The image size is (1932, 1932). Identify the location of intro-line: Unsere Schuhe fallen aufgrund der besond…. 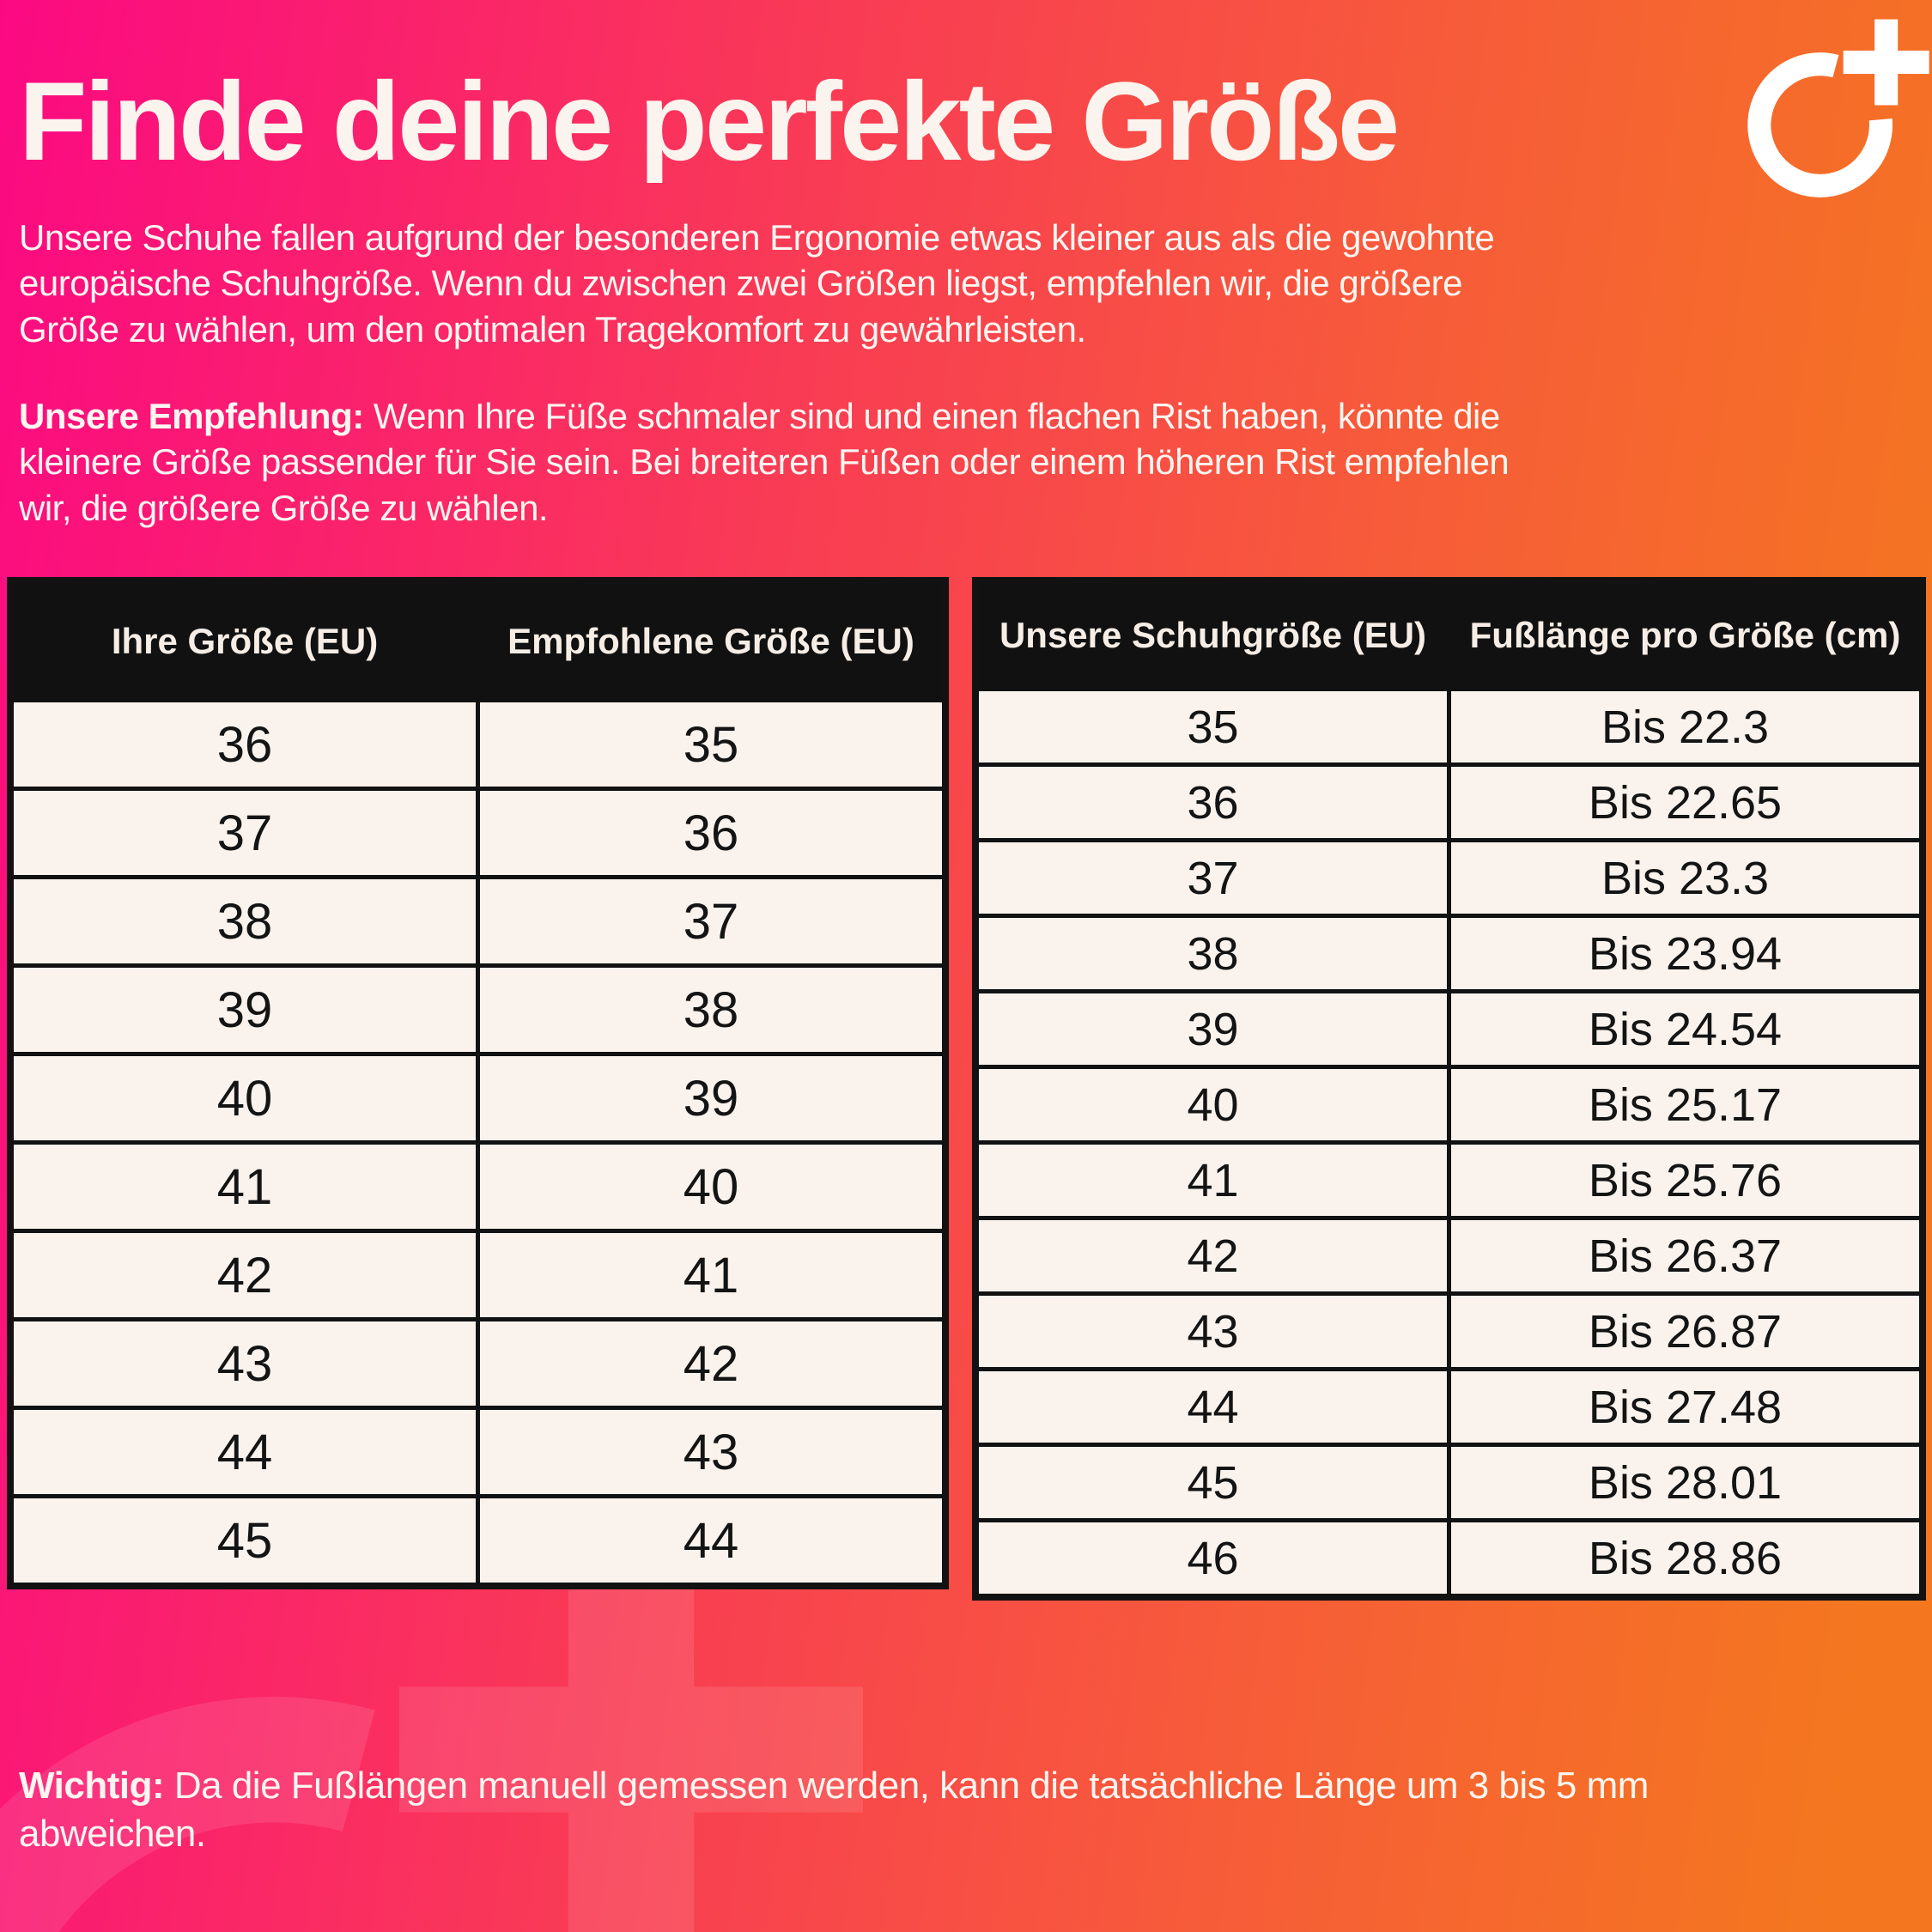
(757, 238).